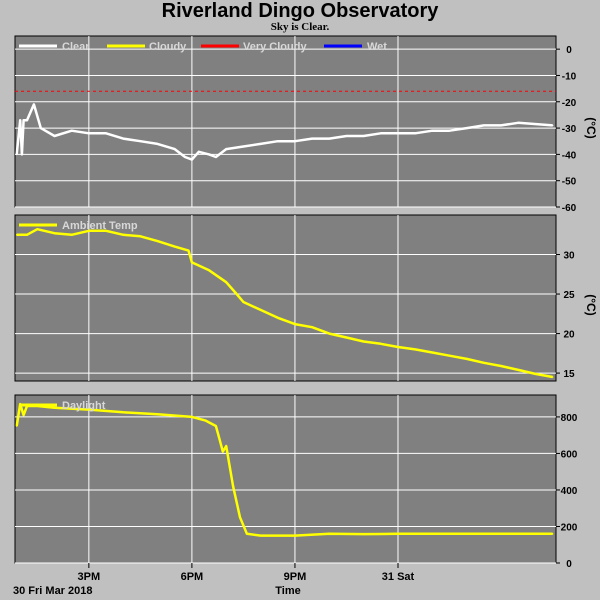  I want to click on y-tick-label: 15, so click(569, 374).